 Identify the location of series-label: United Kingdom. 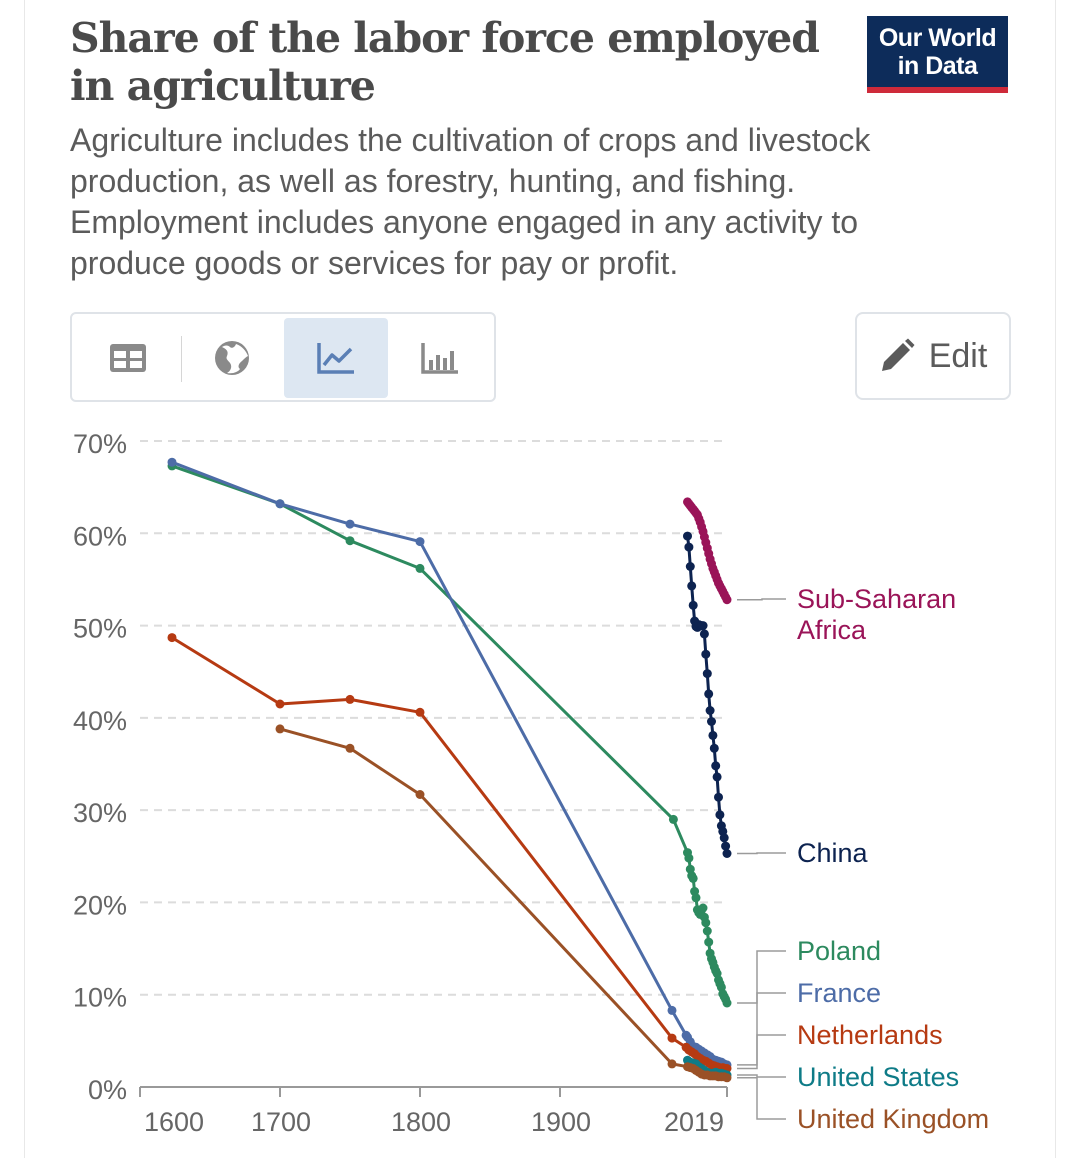
(893, 1119).